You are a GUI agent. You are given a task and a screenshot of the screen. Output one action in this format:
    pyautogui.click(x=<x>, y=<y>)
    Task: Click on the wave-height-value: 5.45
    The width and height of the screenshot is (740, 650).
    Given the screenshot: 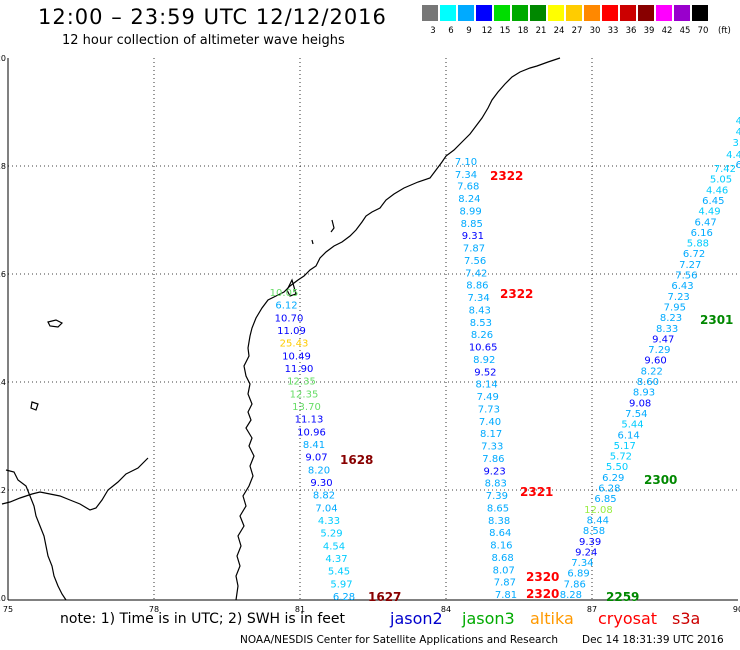 What is the action you would take?
    pyautogui.click(x=339, y=572)
    